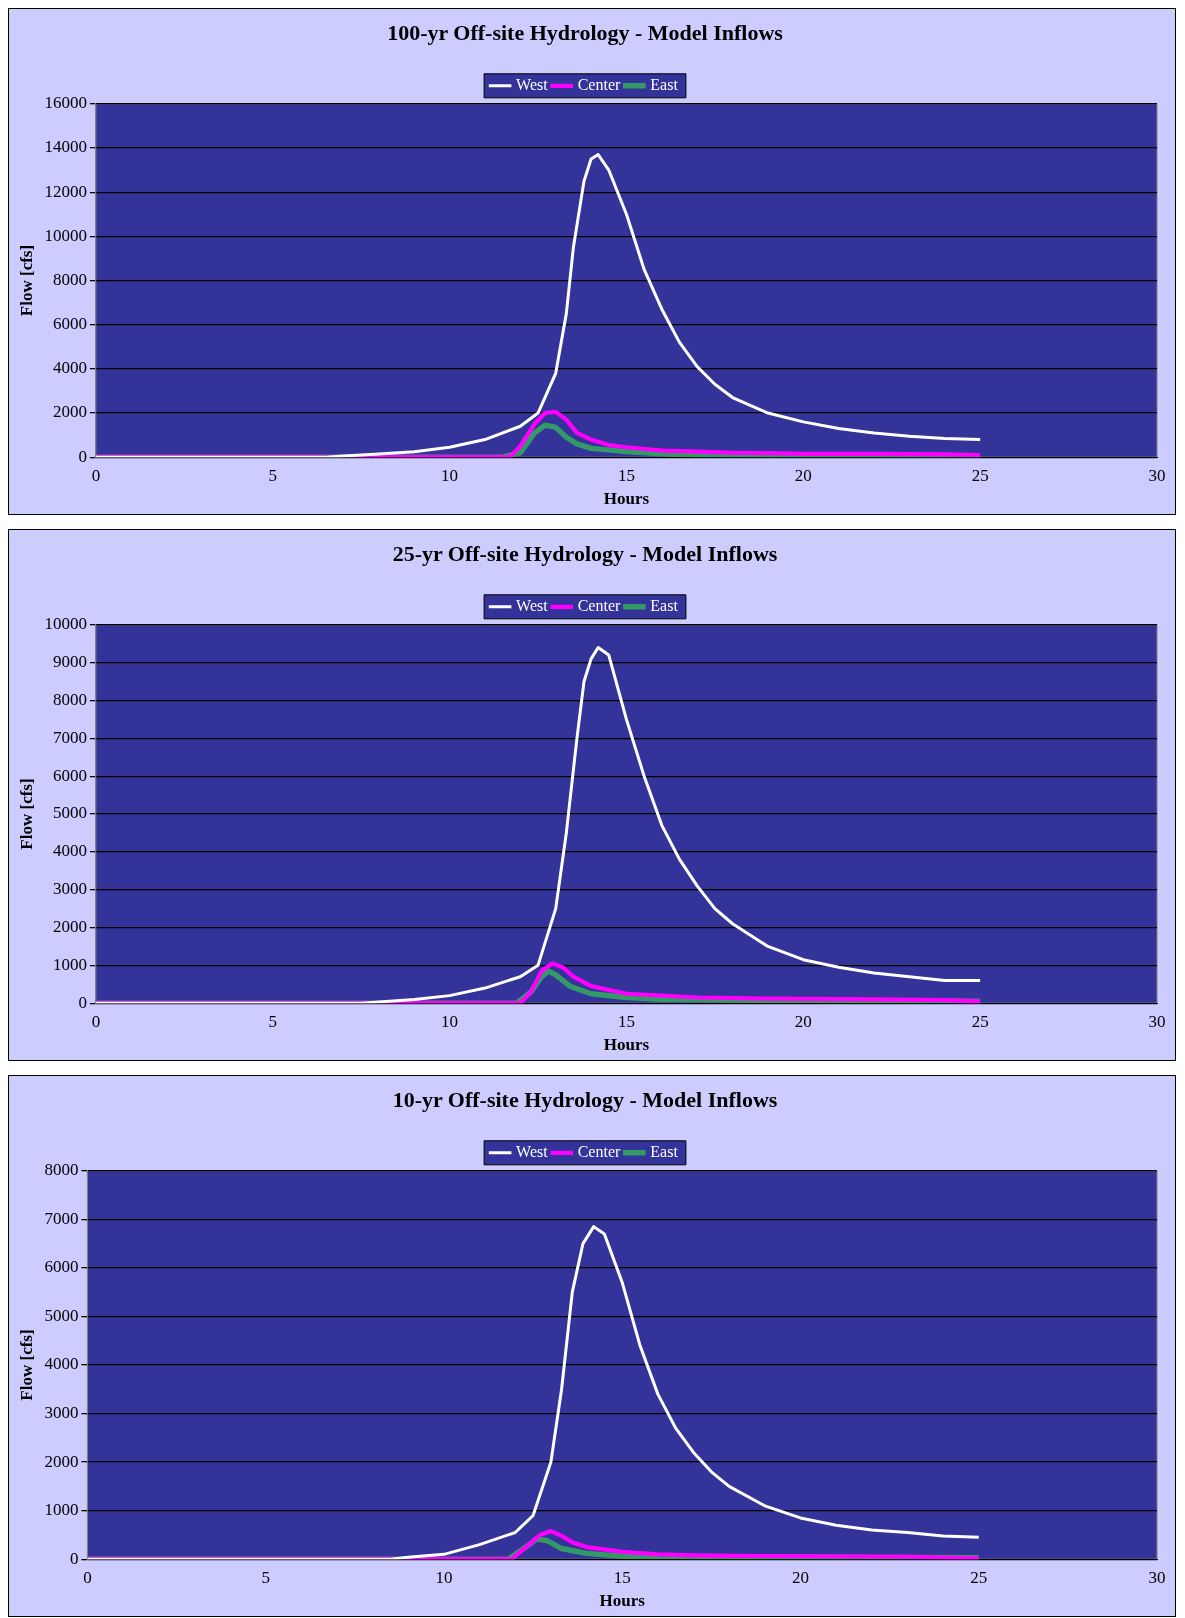 Image resolution: width=1185 pixels, height=1618 pixels. I want to click on chart-title: 10-yr Off-site Hydrology - Model Inflows, so click(585, 1099).